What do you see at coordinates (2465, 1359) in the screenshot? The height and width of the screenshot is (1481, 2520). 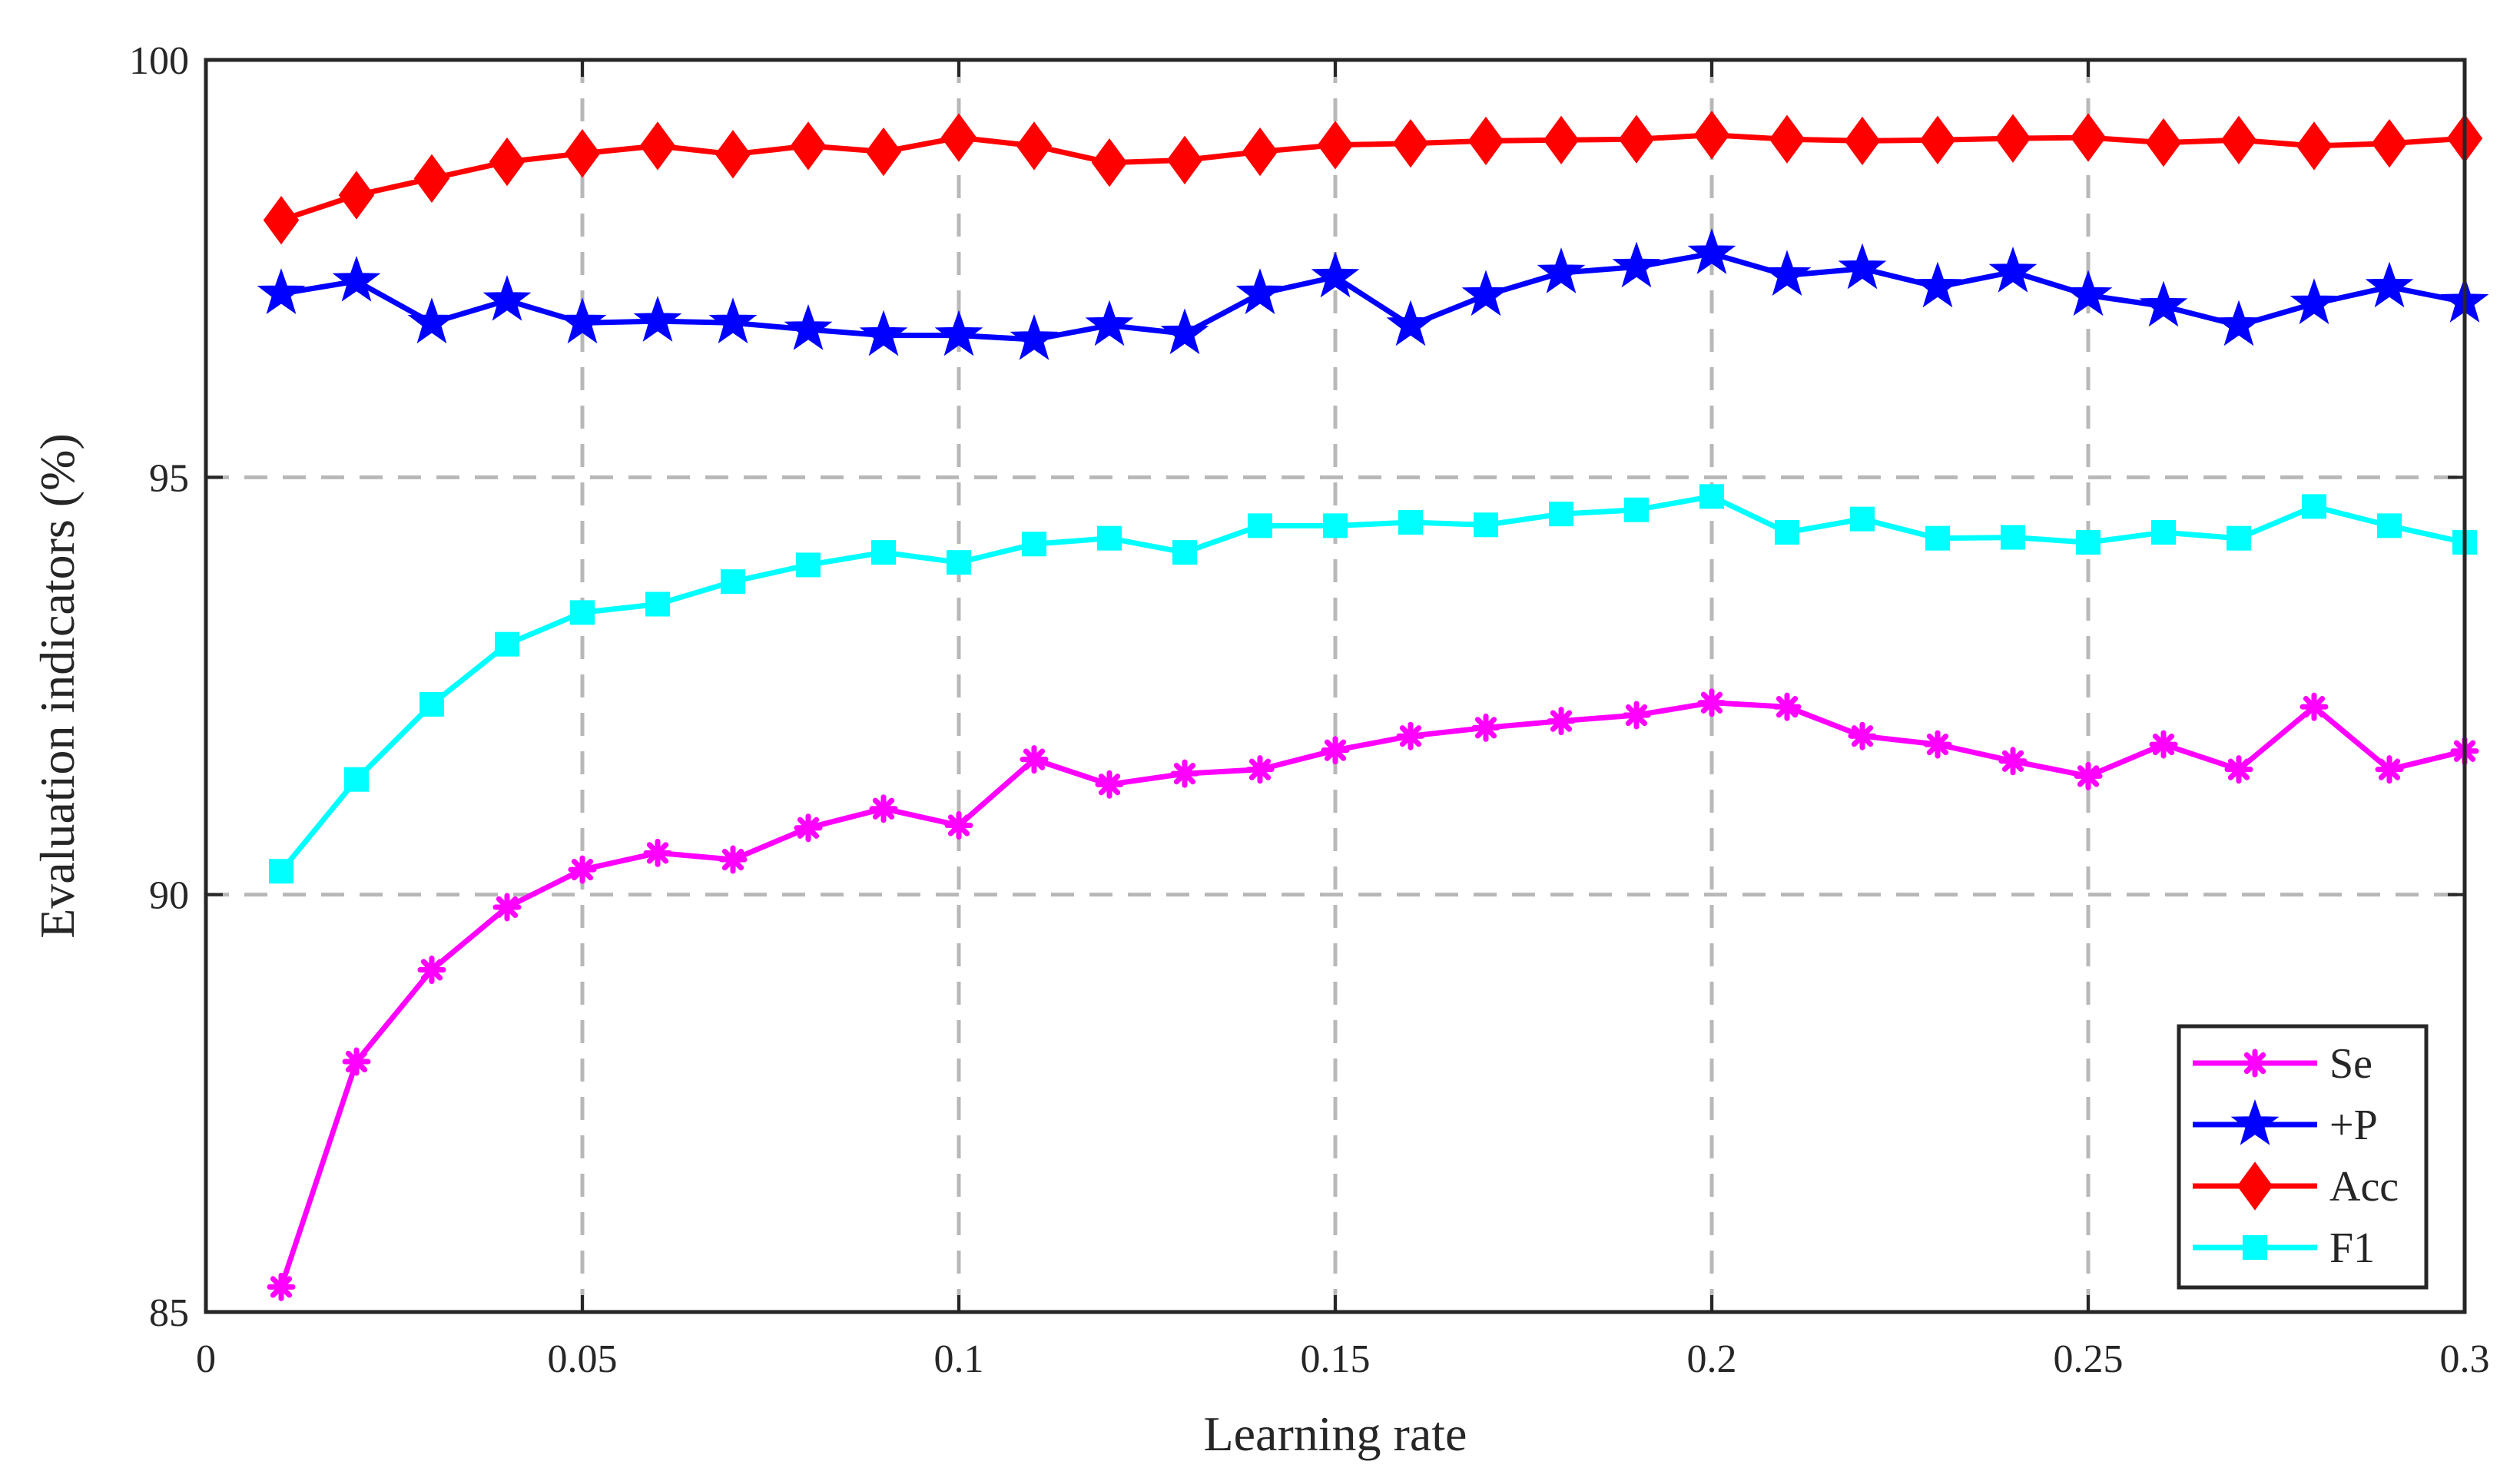 I see `x-tick-label: 0.3` at bounding box center [2465, 1359].